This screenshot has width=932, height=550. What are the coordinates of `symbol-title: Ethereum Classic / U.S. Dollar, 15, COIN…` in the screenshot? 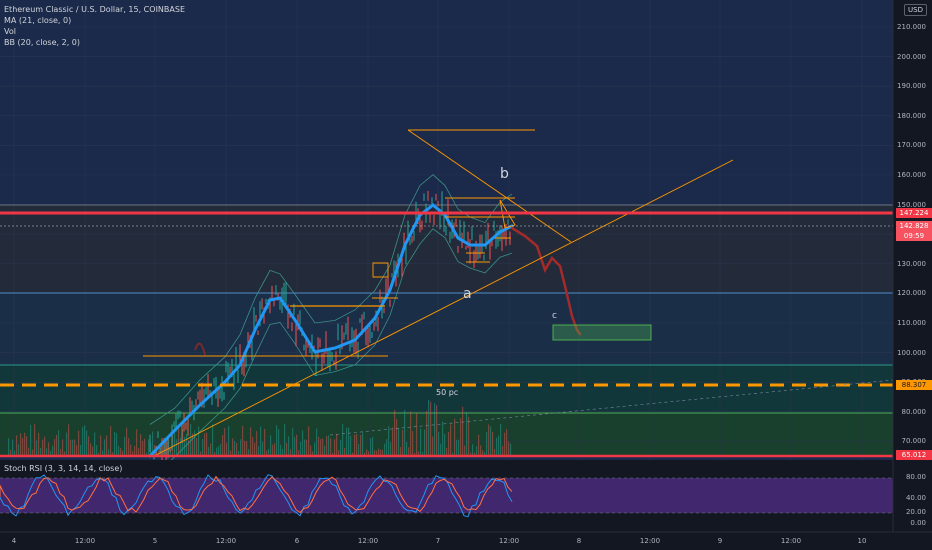 It's located at (94, 9).